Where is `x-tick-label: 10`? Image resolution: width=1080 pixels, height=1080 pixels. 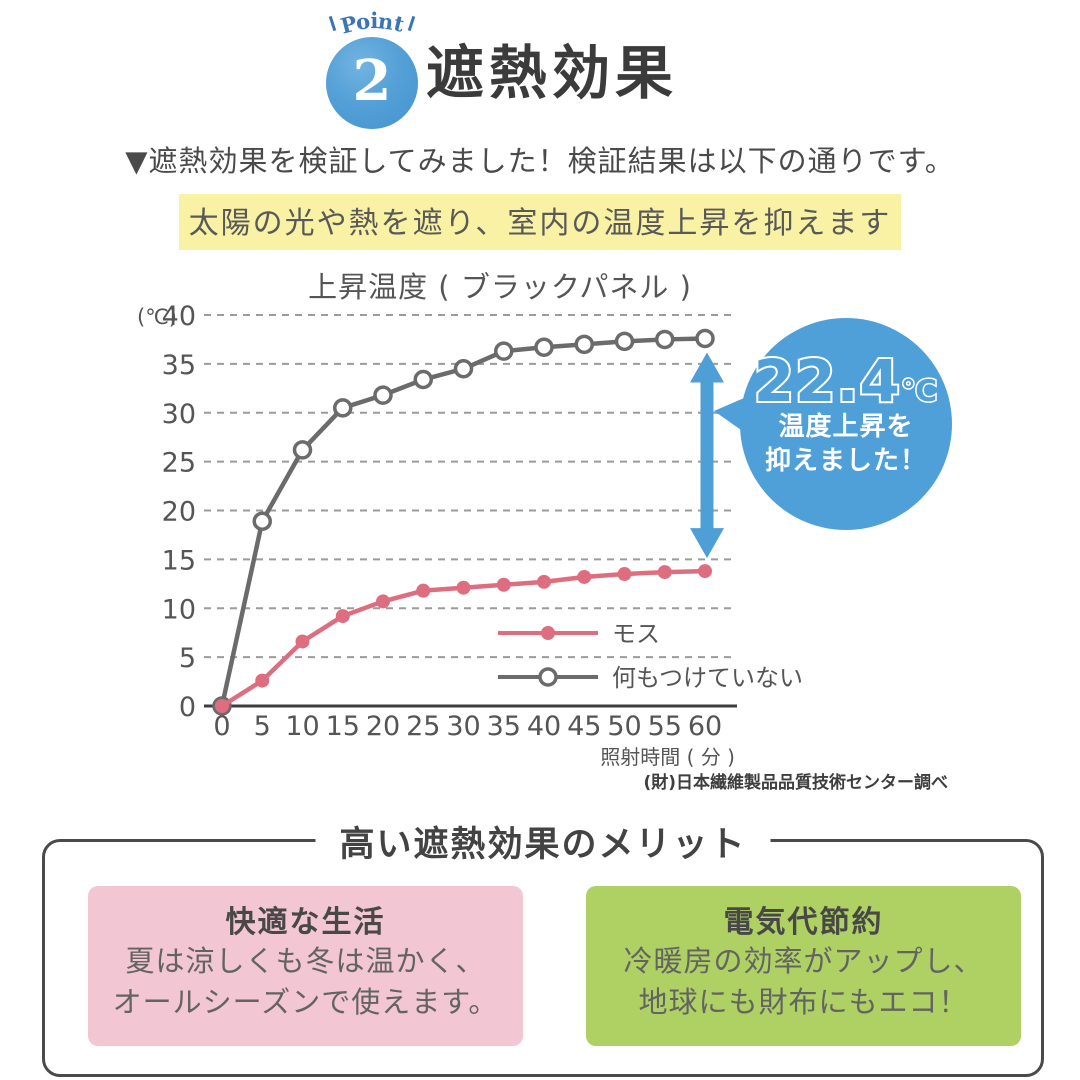 x-tick-label: 10 is located at coordinates (302, 726).